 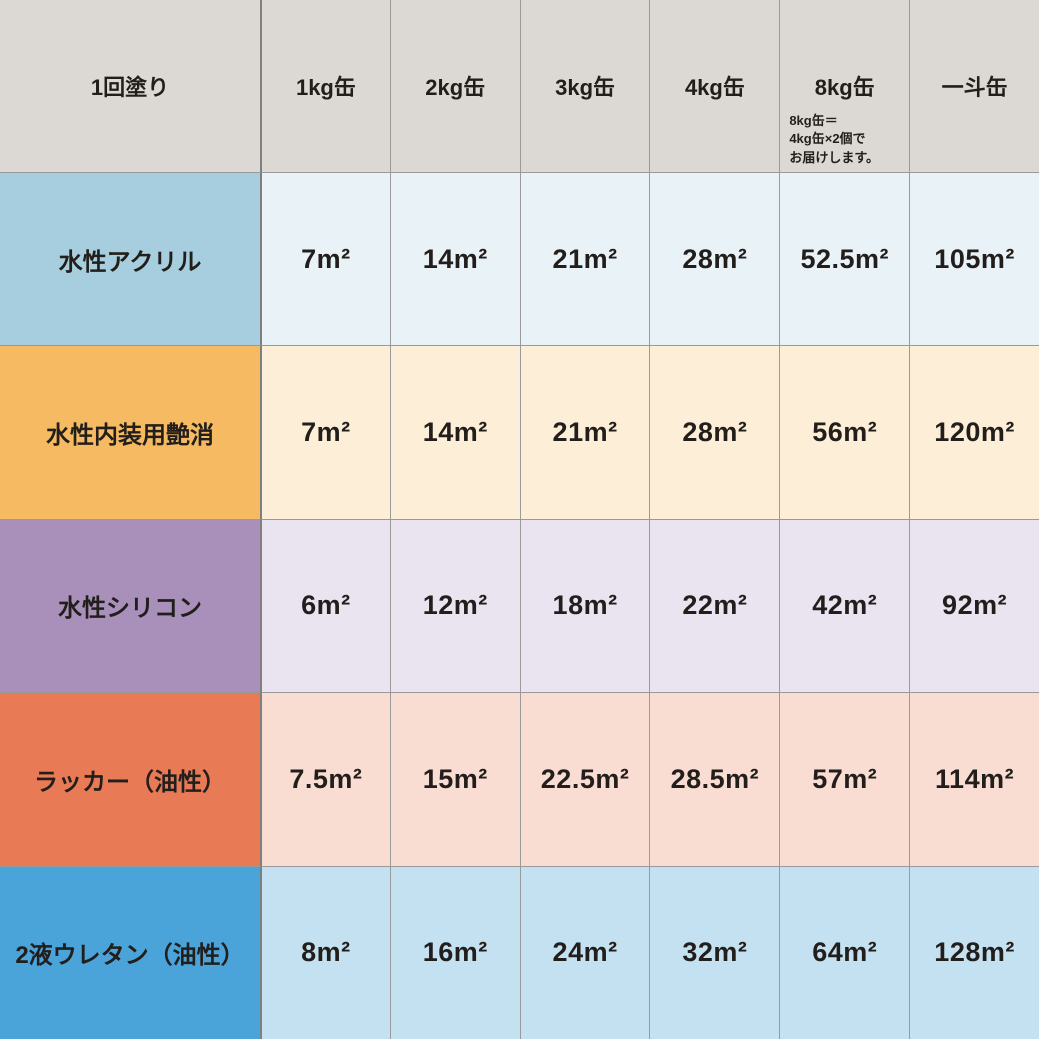 What do you see at coordinates (130, 609) in the screenshot?
I see `row-label: 水性シリコン` at bounding box center [130, 609].